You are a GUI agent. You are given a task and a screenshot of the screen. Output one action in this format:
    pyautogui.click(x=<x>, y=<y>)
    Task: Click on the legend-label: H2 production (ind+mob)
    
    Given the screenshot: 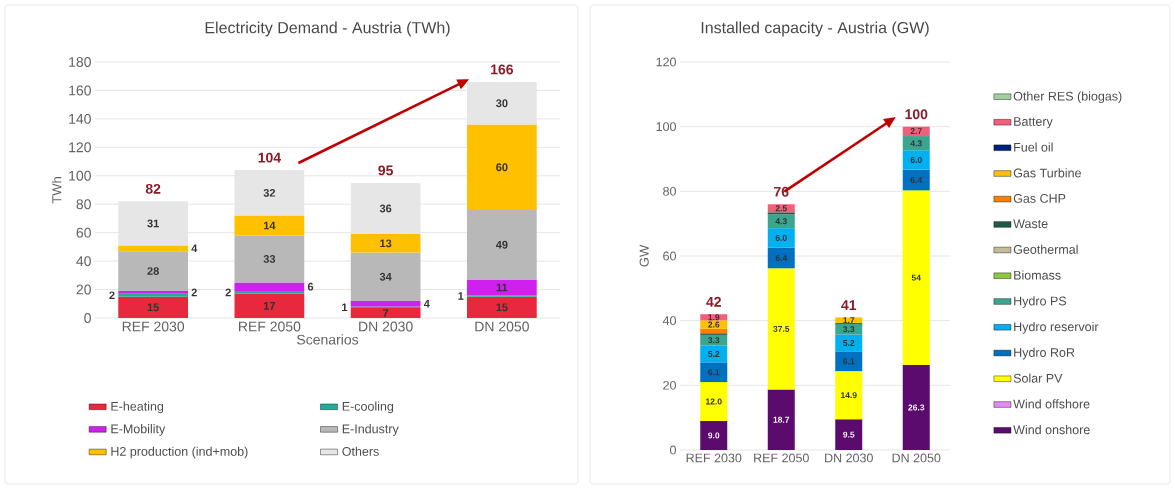 What is the action you would take?
    pyautogui.click(x=179, y=452)
    